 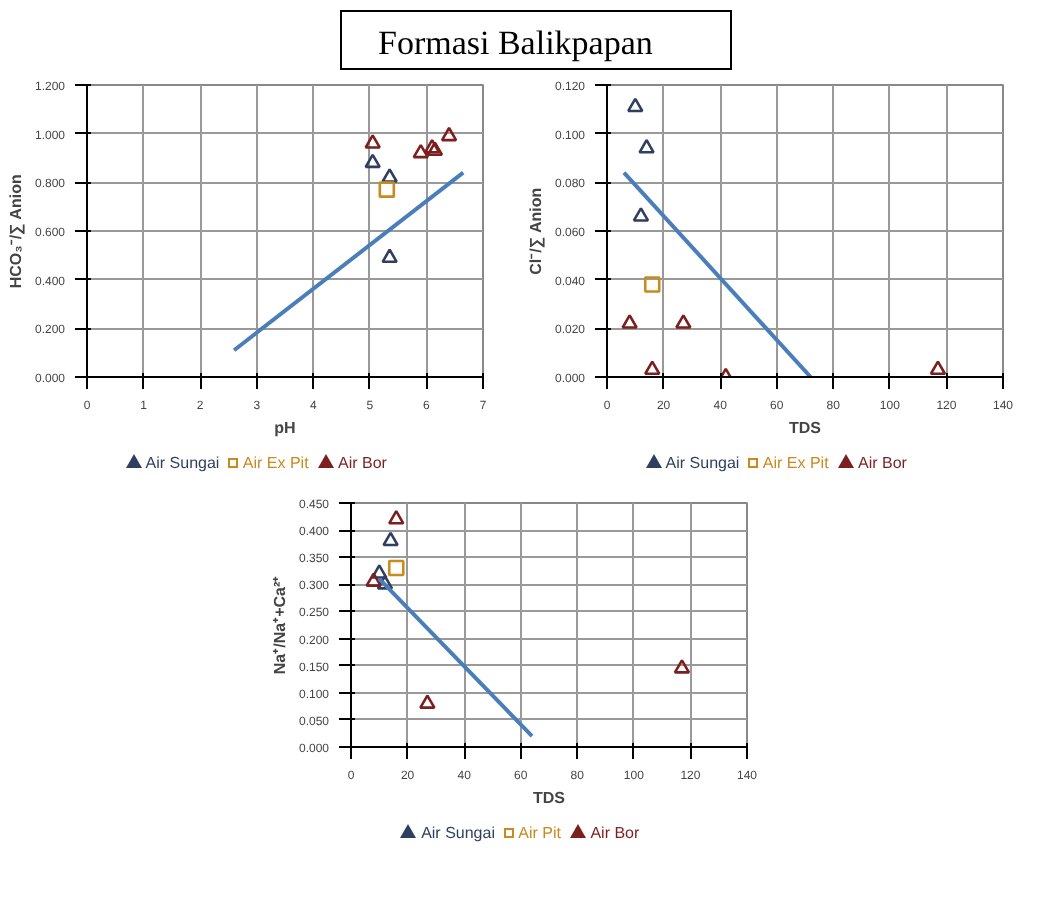 I want to click on text: Formasi Balikpapan, so click(x=515, y=44).